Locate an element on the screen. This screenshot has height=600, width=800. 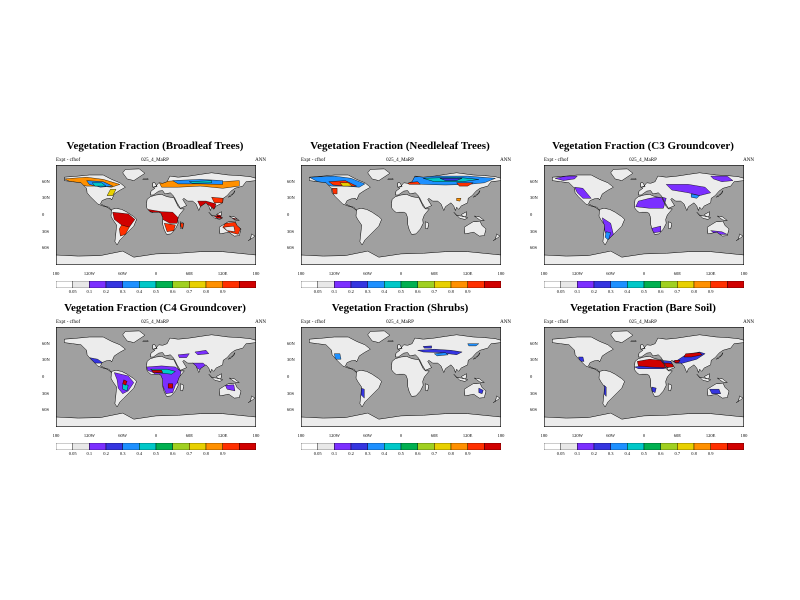
continent-indonesia is located at coordinates (460, 378).